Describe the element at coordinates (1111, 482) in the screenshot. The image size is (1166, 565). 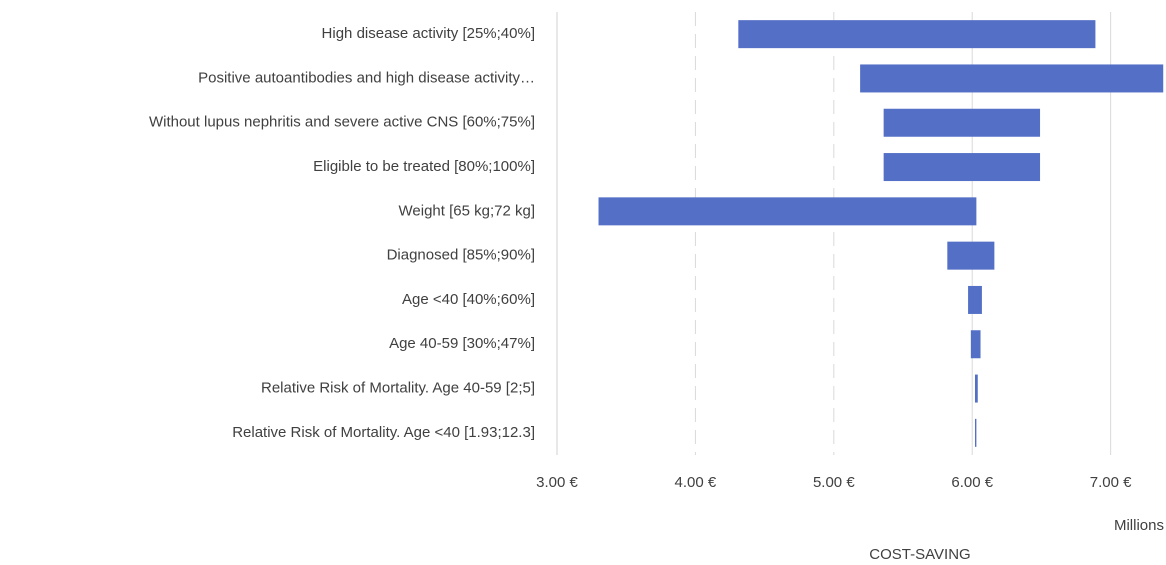
I see `x-tick-label: 7.00 €` at that location.